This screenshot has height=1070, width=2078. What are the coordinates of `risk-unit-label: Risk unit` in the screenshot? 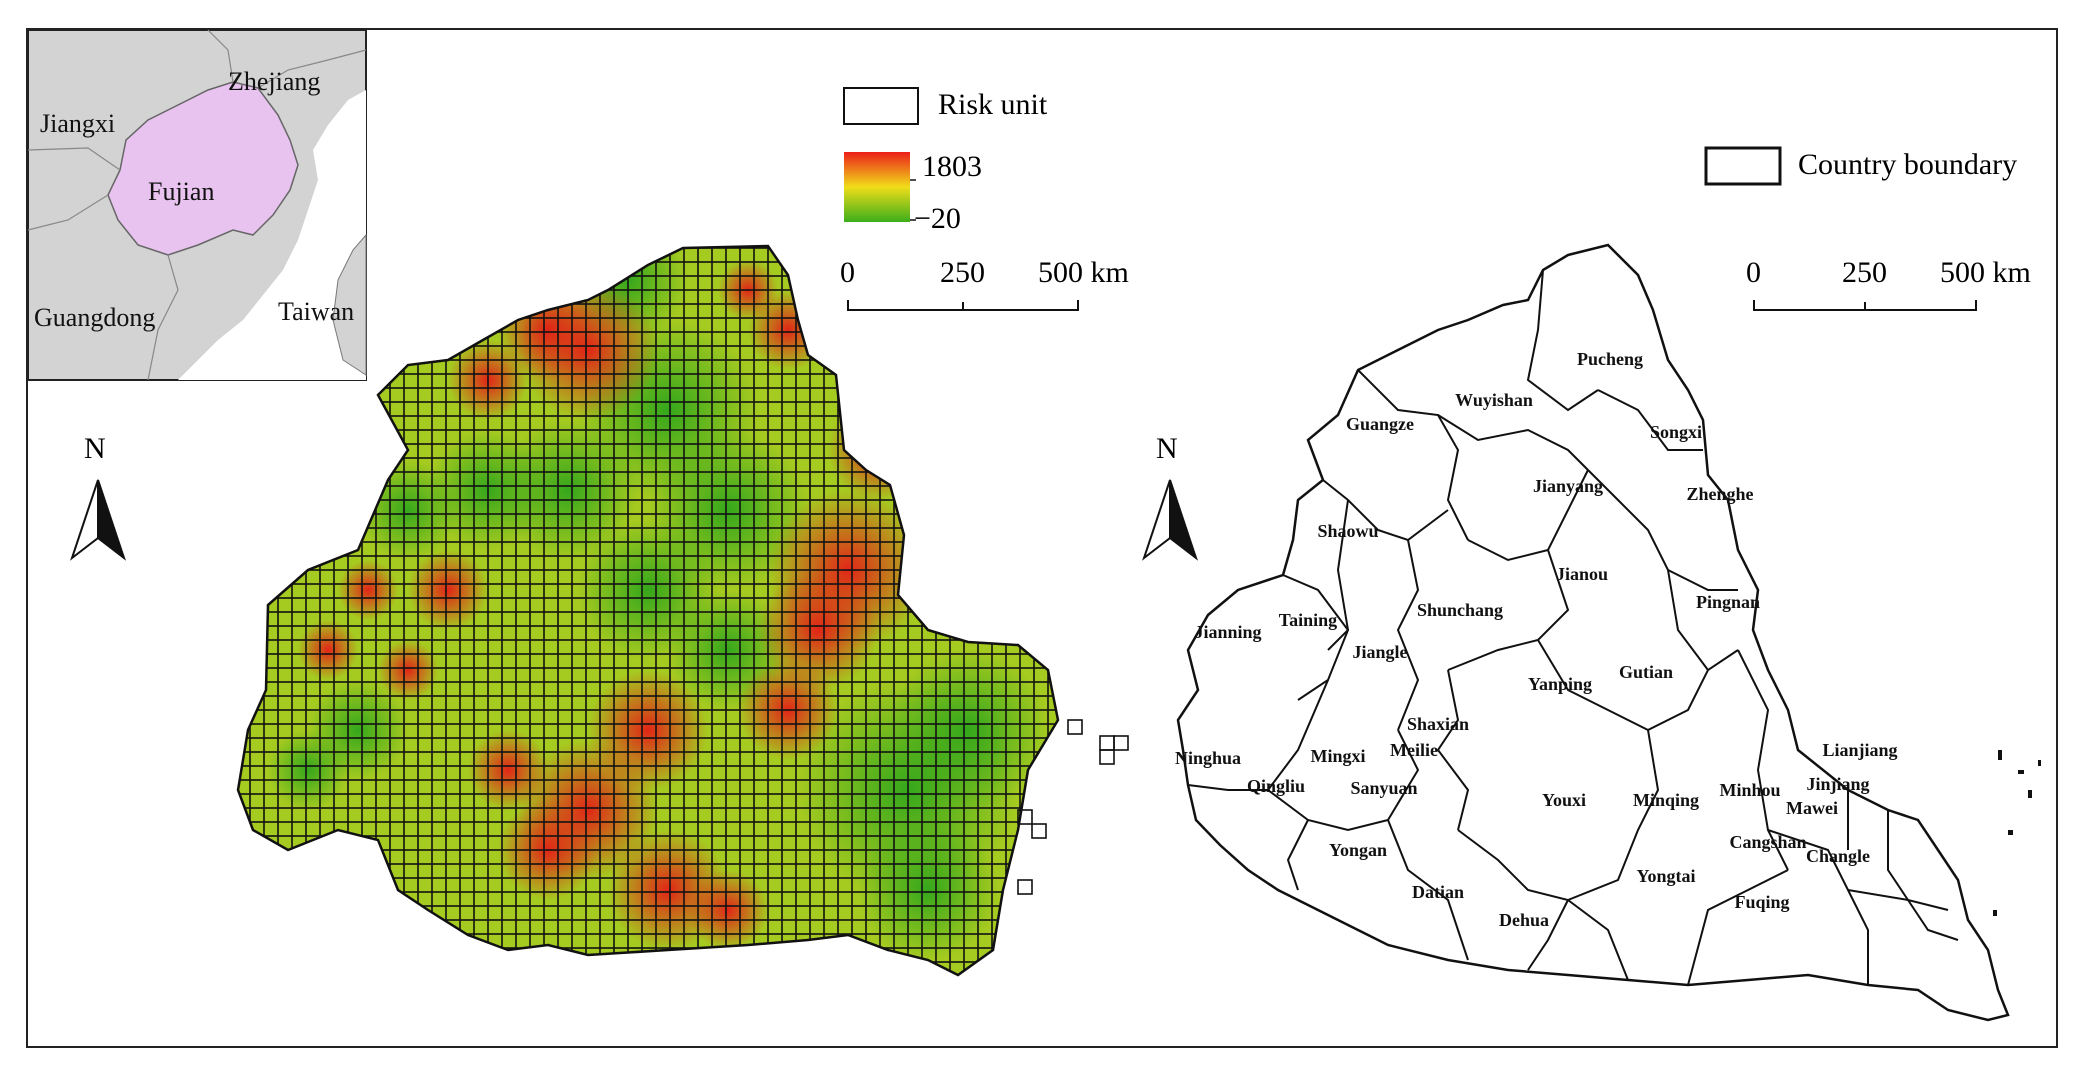 It's located at (993, 104).